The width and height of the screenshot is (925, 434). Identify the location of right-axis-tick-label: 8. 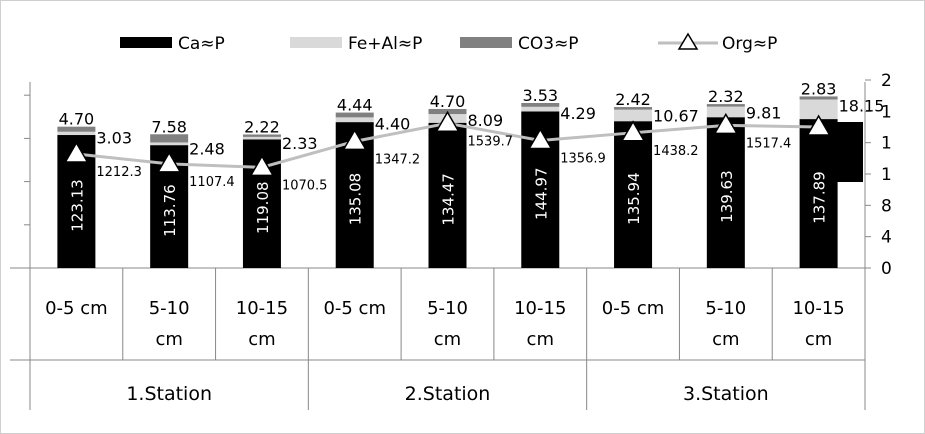
(886, 206).